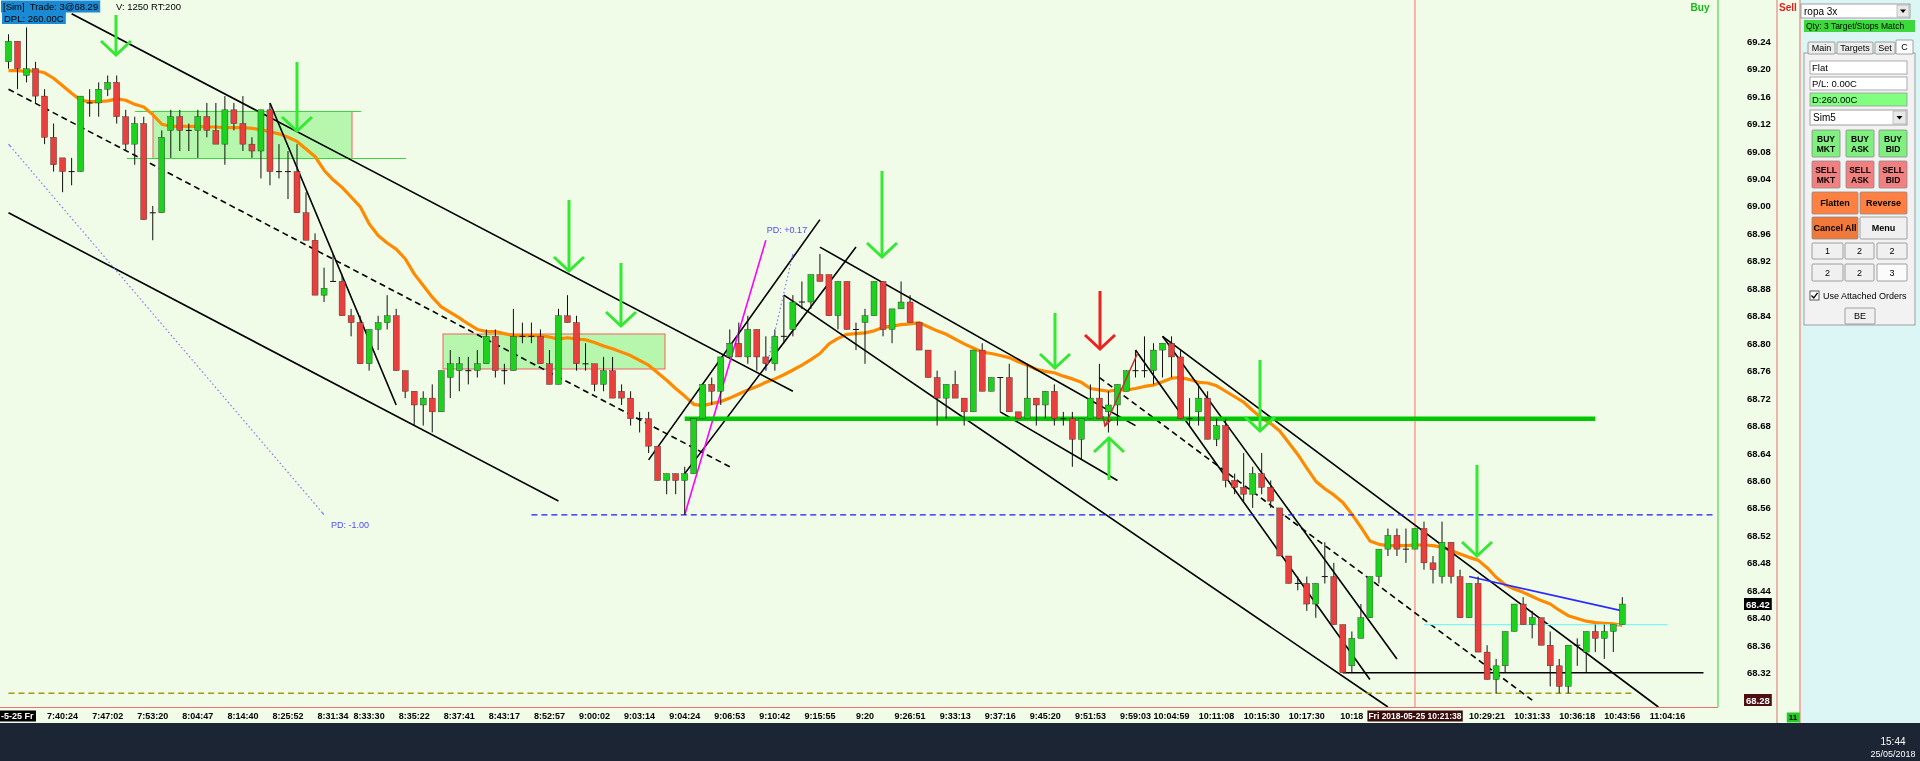  What do you see at coordinates (63, 716) in the screenshot?
I see `x-tick-label: 7:40:24` at bounding box center [63, 716].